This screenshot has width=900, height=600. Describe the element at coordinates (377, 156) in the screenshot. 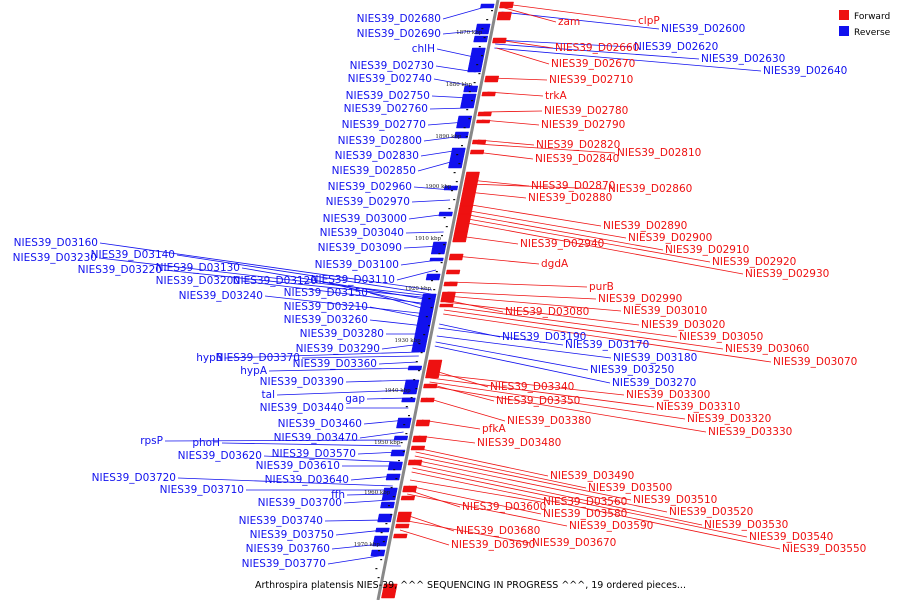

I see `reverse-gene-label-nies39-d02830: NIES39_D02830` at that location.